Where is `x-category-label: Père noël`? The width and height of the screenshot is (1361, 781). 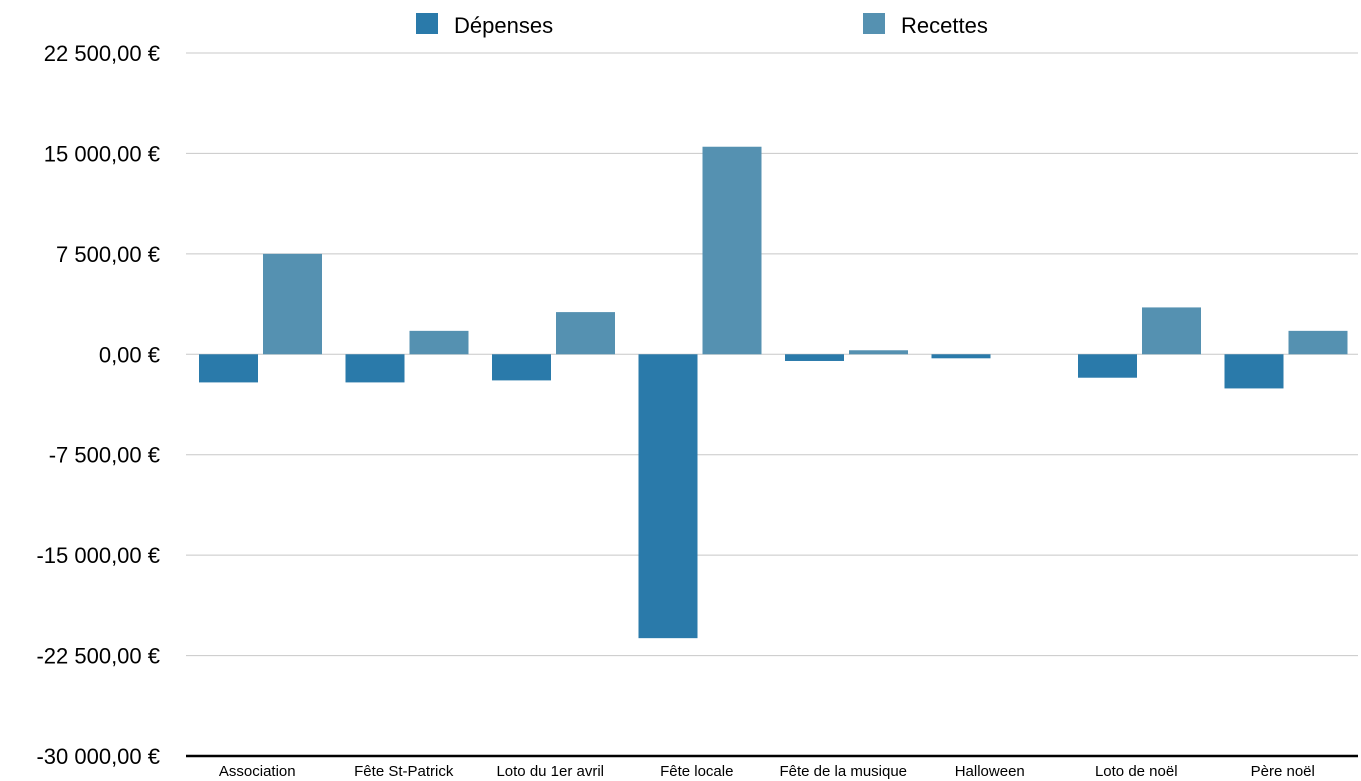
x-category-label: Père noël is located at coordinates (1283, 771).